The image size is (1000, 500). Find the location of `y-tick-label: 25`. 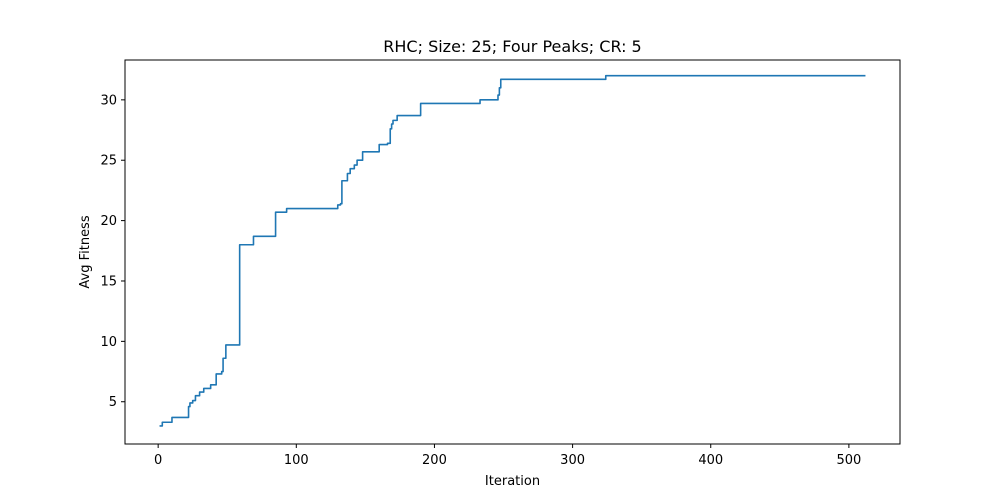

y-tick-label: 25 is located at coordinates (108, 161).